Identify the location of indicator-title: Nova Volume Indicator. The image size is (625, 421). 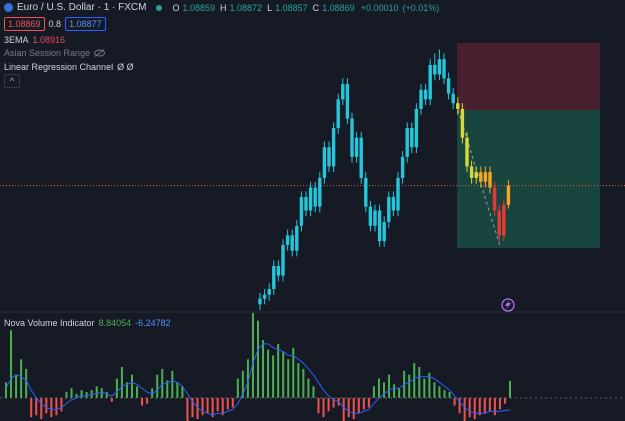
(49, 323).